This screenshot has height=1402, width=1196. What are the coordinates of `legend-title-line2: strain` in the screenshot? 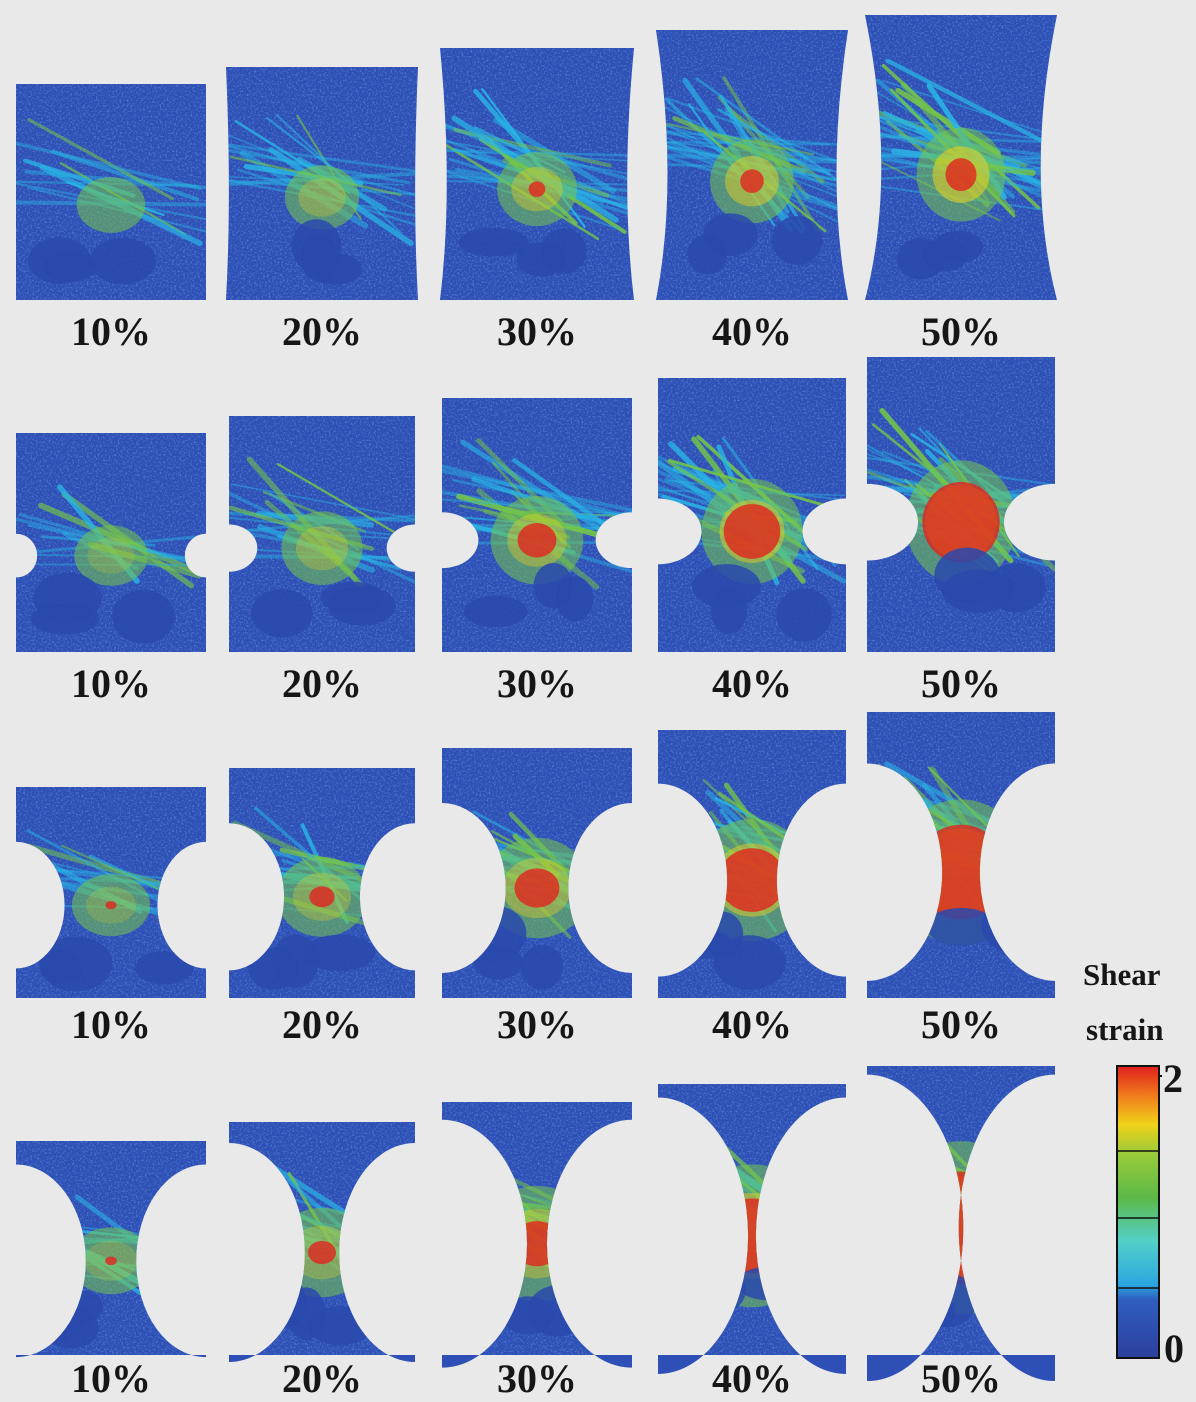 It's located at (1125, 1029).